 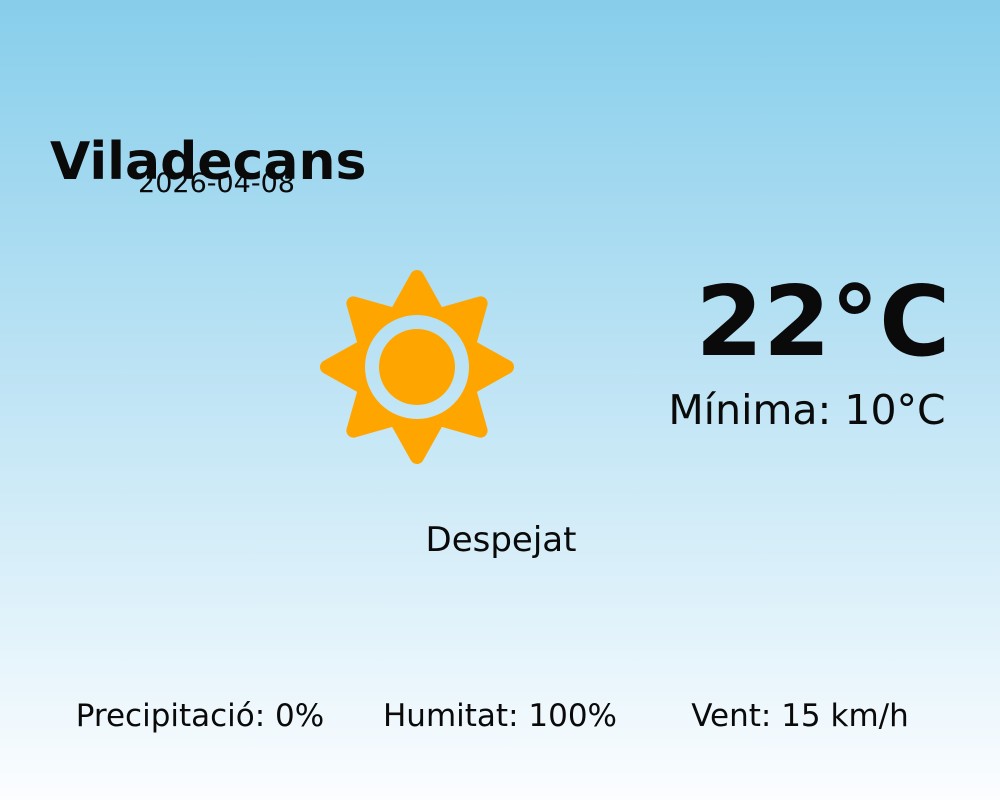 I want to click on sun-core-shape, so click(x=417, y=367).